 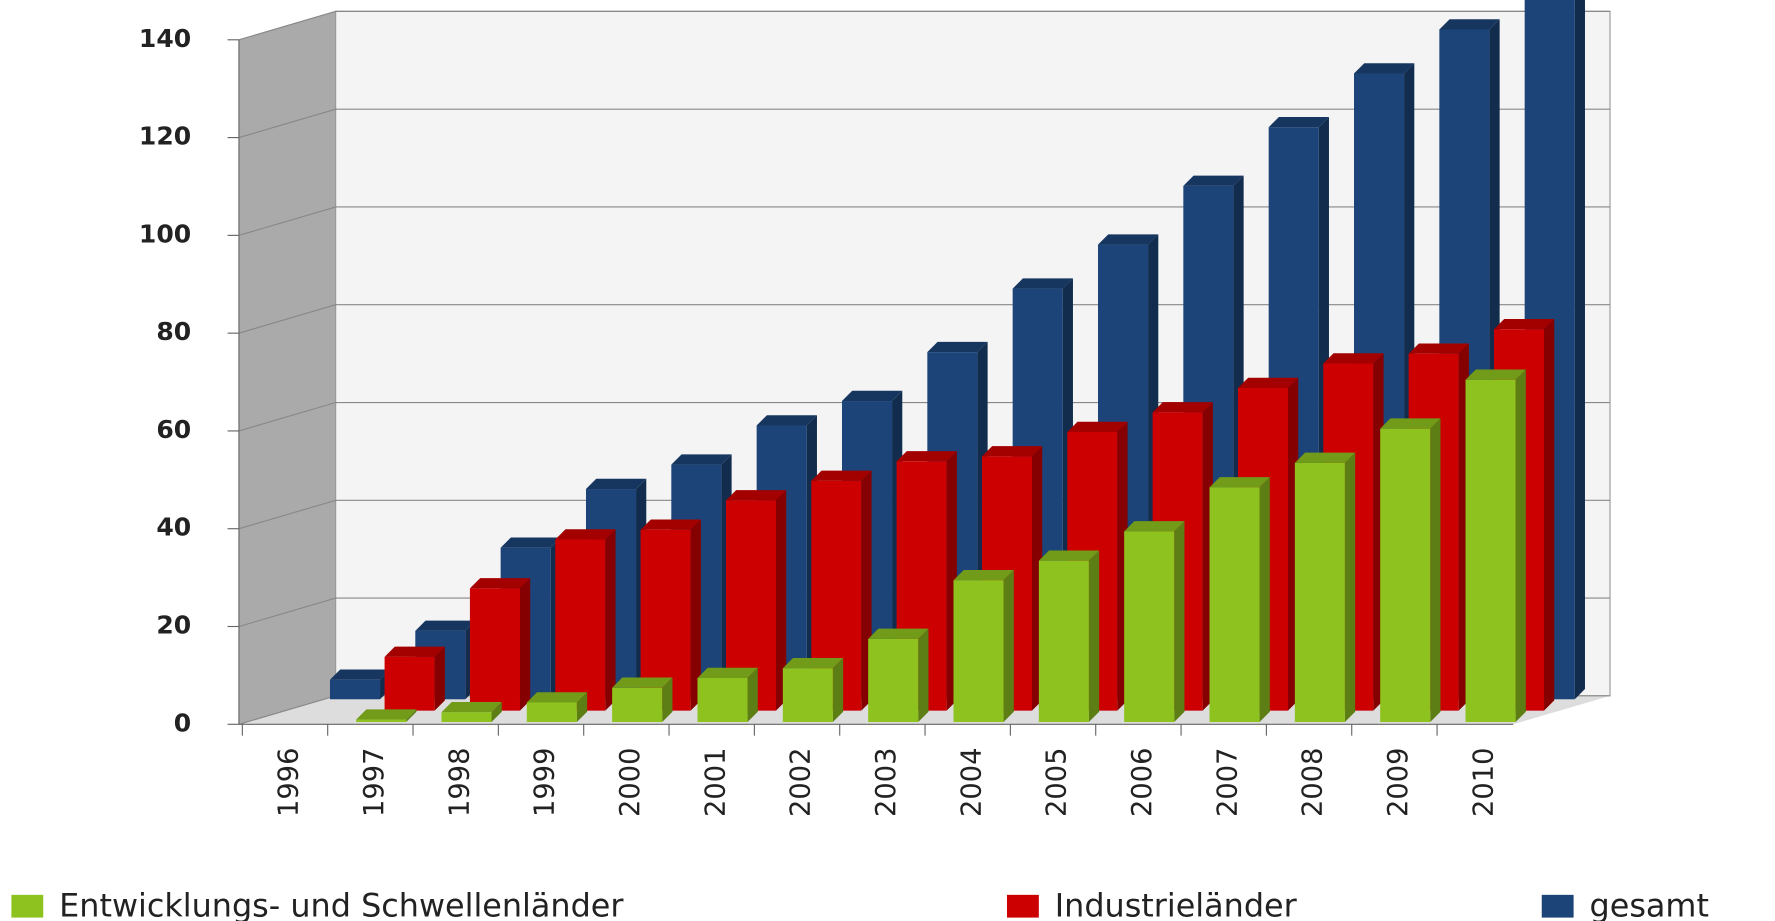 I want to click on legend-label: gesamt, so click(x=1649, y=903).